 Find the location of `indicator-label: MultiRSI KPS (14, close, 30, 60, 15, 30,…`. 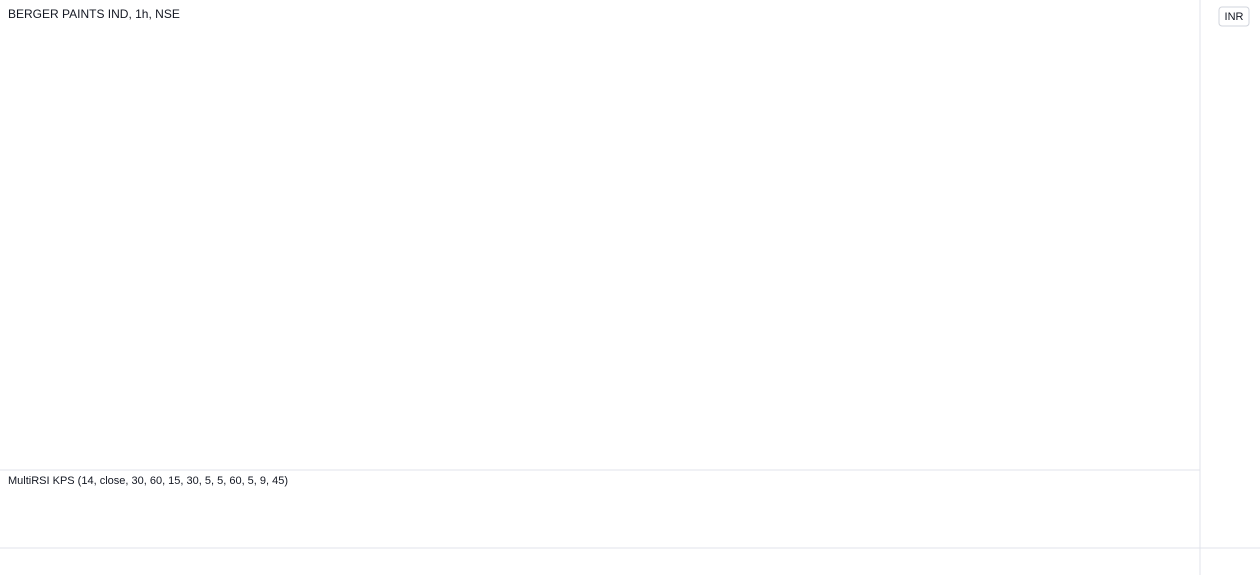

indicator-label: MultiRSI KPS (14, close, 30, 60, 15, 30,… is located at coordinates (148, 481).